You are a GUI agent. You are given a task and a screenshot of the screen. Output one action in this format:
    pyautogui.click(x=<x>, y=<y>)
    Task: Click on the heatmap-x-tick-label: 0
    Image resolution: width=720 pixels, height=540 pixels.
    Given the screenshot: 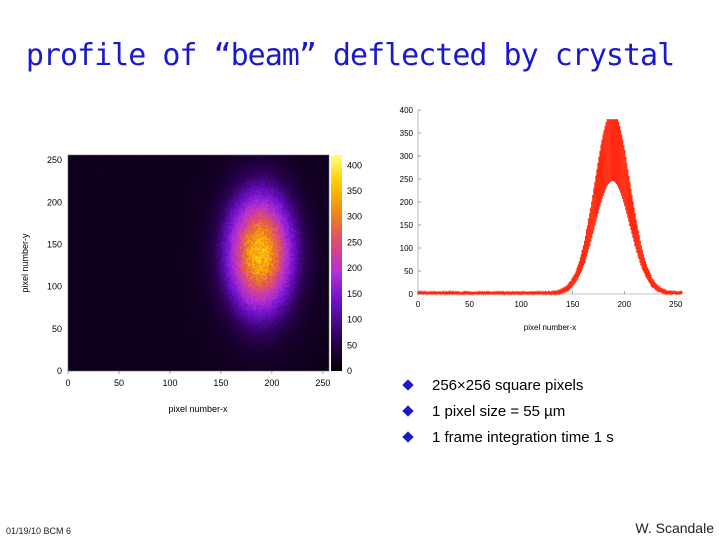 What is the action you would take?
    pyautogui.click(x=67, y=383)
    